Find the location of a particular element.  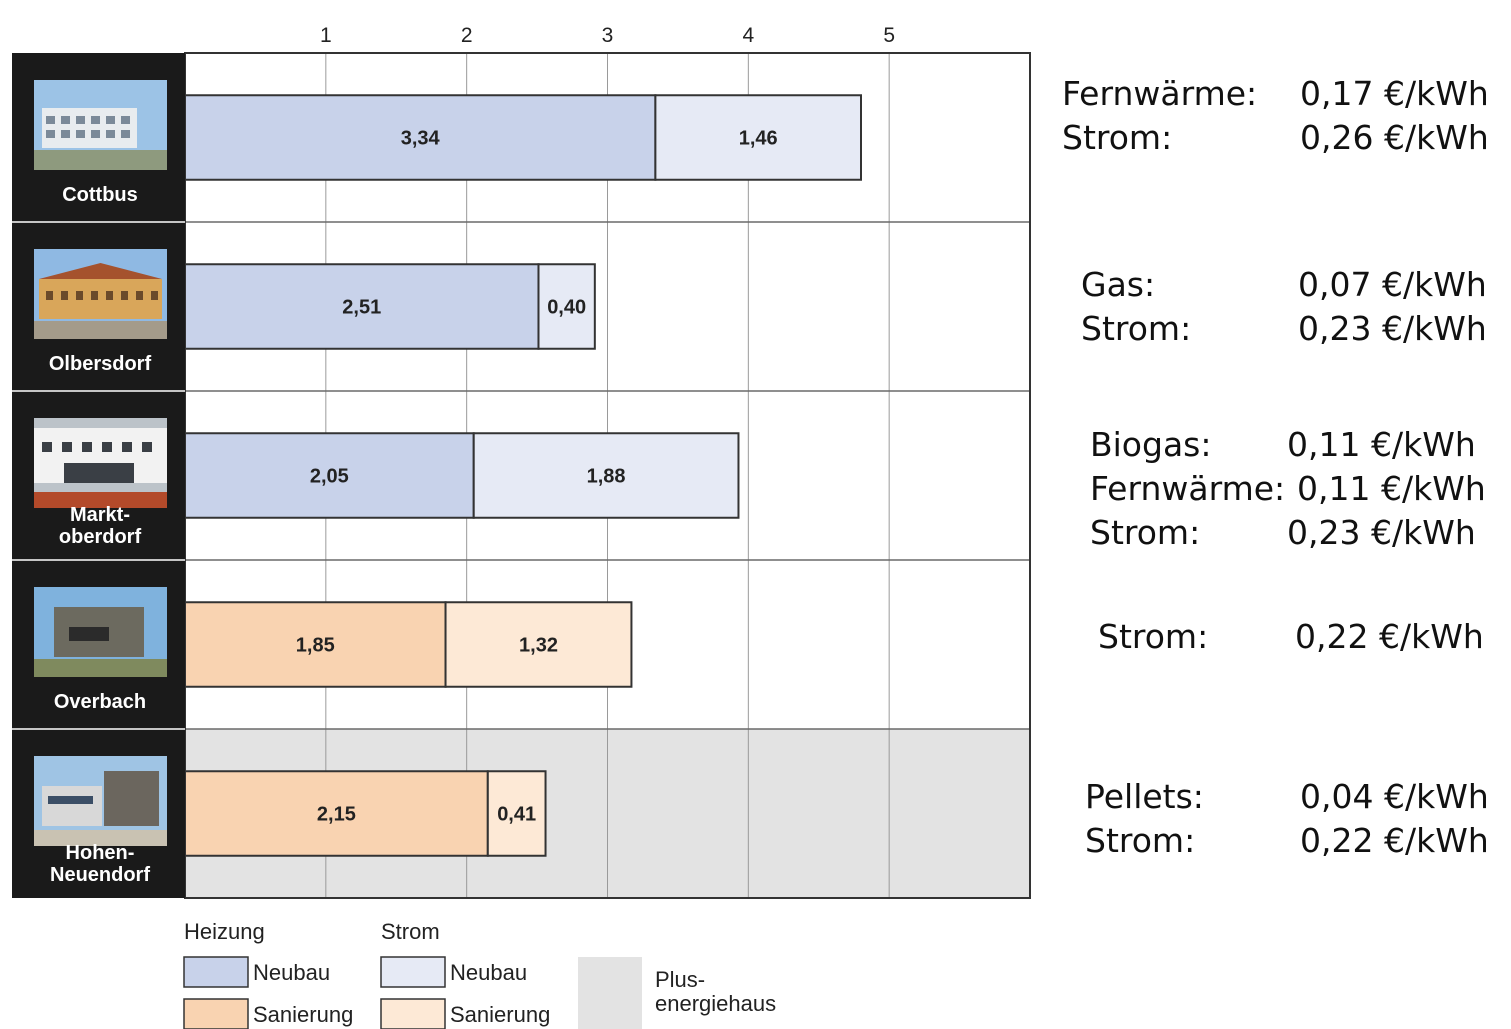

bar-value-label: 0,40 is located at coordinates (566, 308).